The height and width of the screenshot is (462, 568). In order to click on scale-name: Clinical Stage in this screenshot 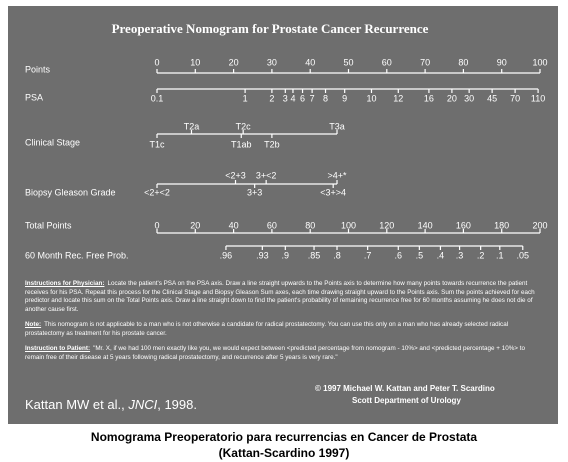, I will do `click(52, 142)`.